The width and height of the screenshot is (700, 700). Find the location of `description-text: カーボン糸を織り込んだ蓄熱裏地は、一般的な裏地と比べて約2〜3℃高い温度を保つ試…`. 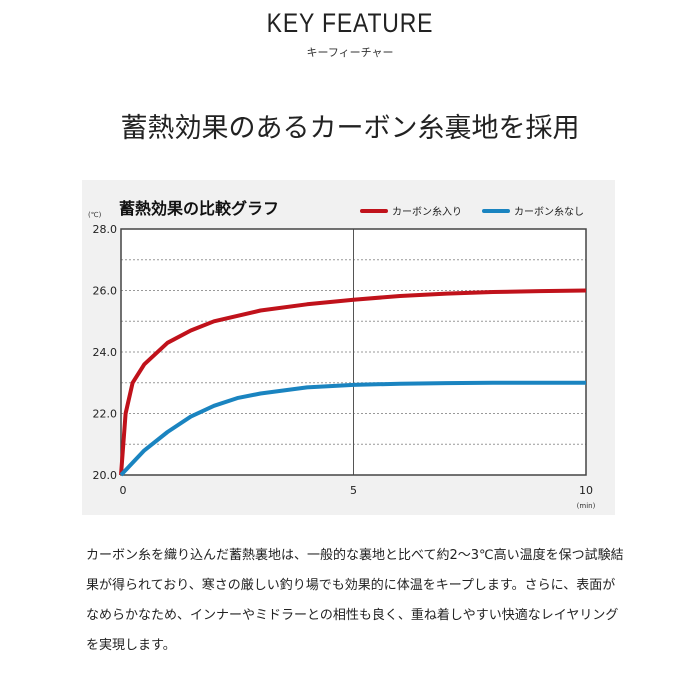

description-text: カーボン糸を織り込んだ蓄熱裏地は、一般的な裏地と比べて約2〜3℃高い温度を保つ試… is located at coordinates (355, 600).